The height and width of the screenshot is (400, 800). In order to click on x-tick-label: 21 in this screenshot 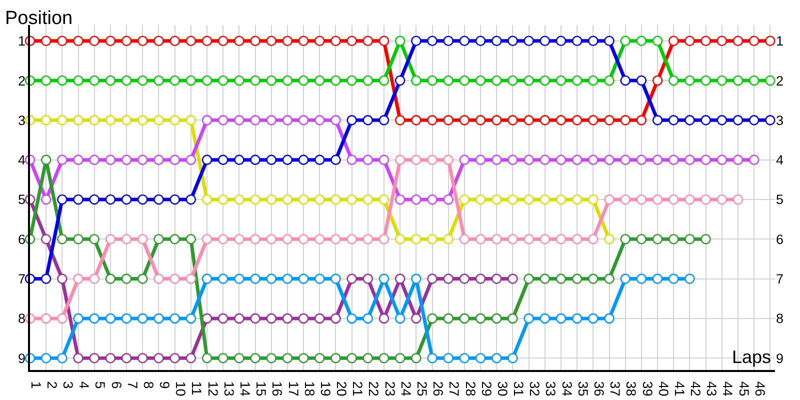, I will do `click(358, 388)`.